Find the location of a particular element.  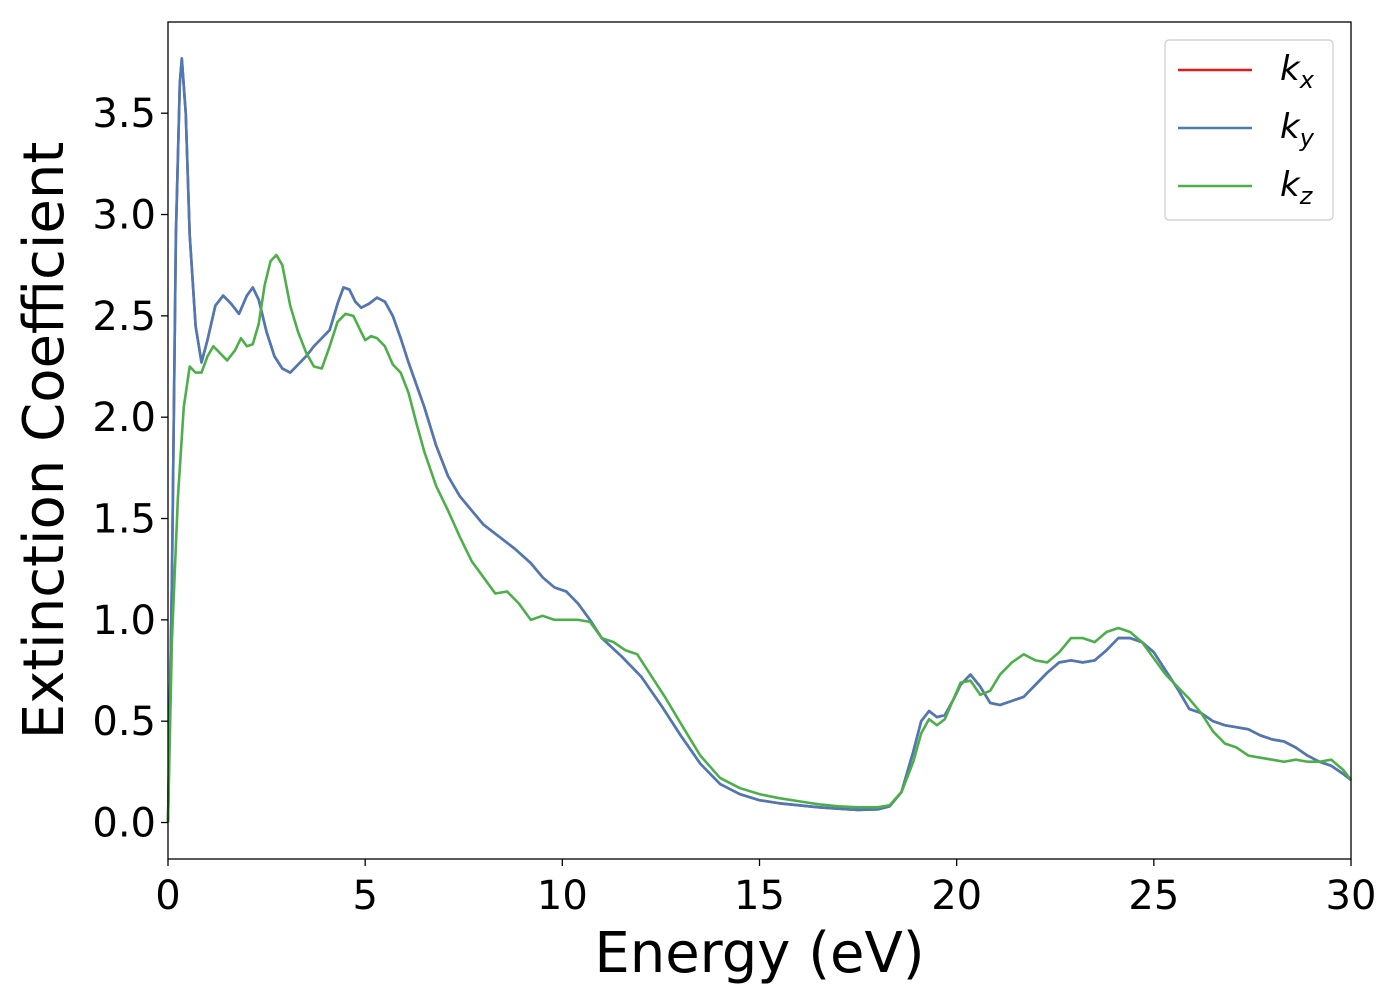

x-tick-label: 0 is located at coordinates (167, 896).